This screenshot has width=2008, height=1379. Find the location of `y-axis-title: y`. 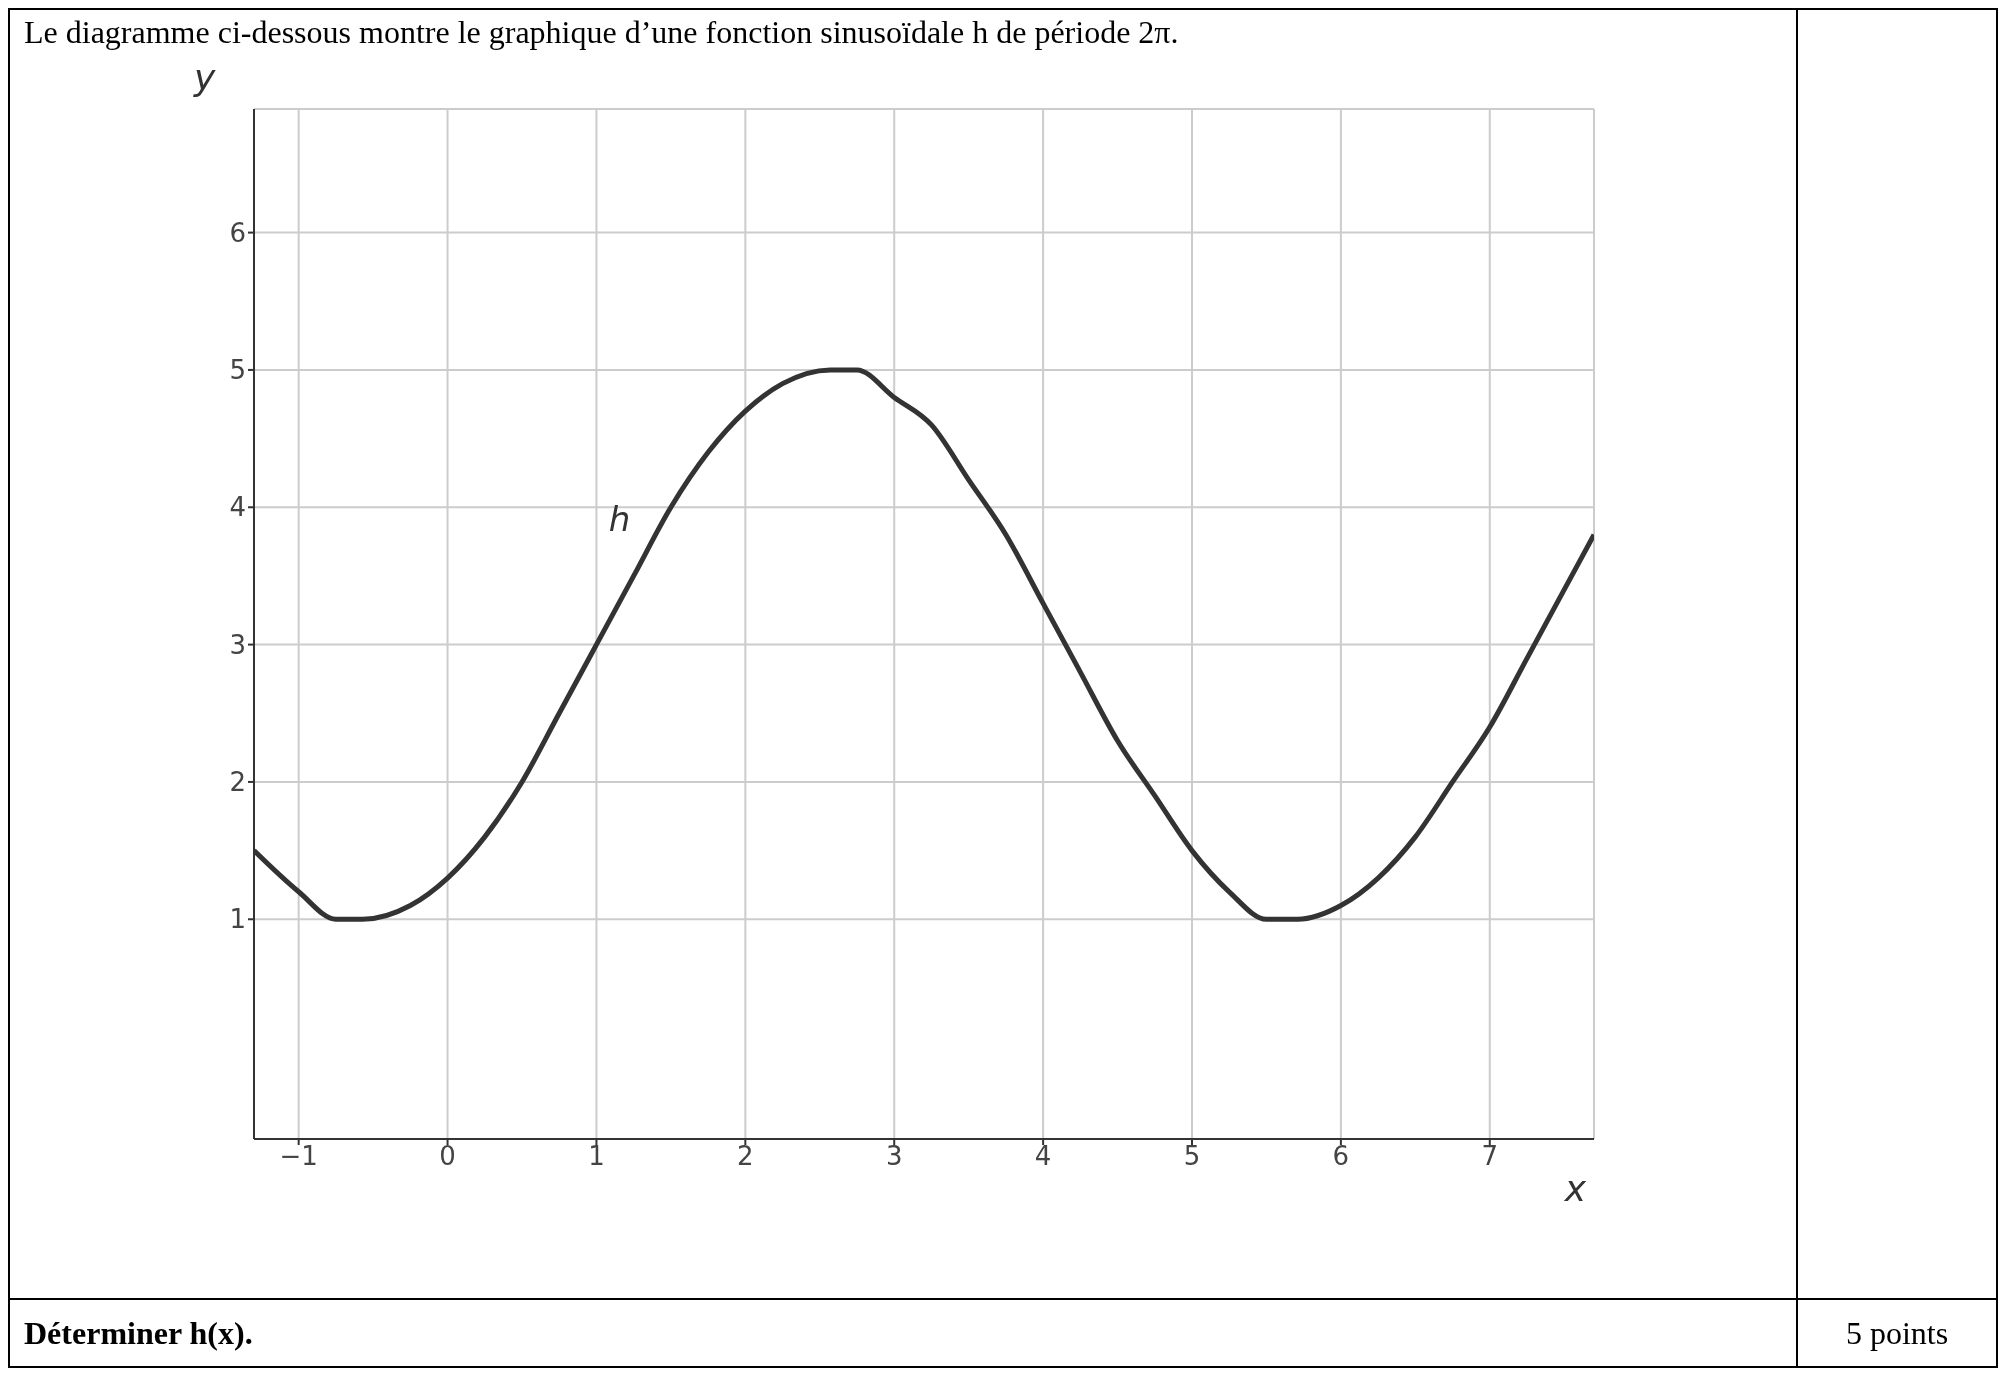

y-axis-title: y is located at coordinates (204, 77).